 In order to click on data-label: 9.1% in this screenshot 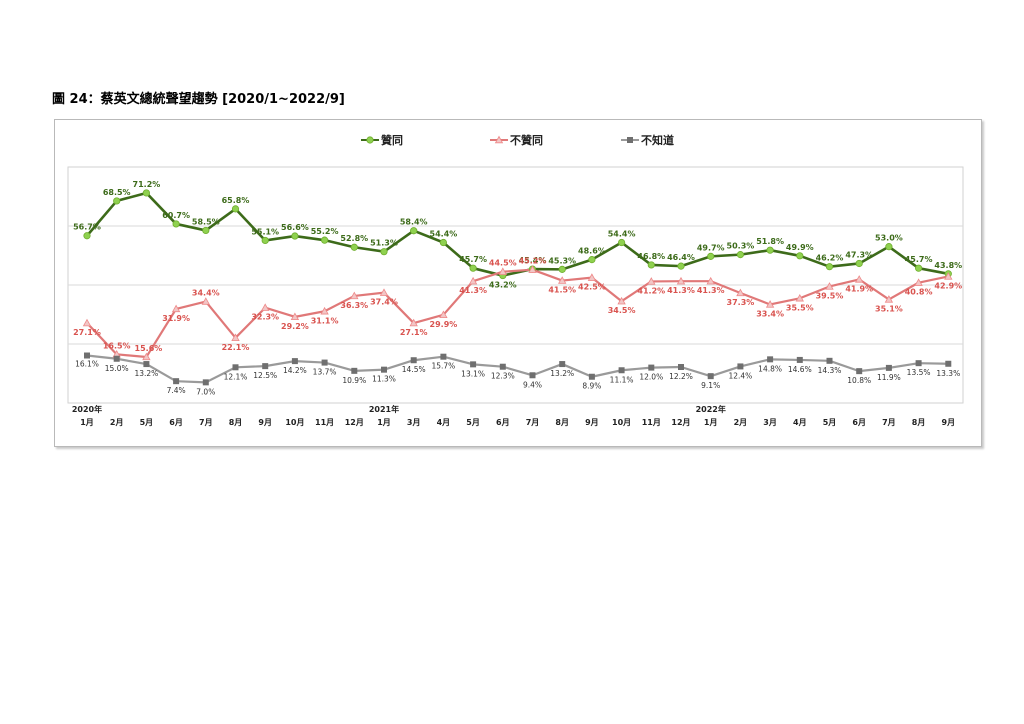, I will do `click(710, 385)`.